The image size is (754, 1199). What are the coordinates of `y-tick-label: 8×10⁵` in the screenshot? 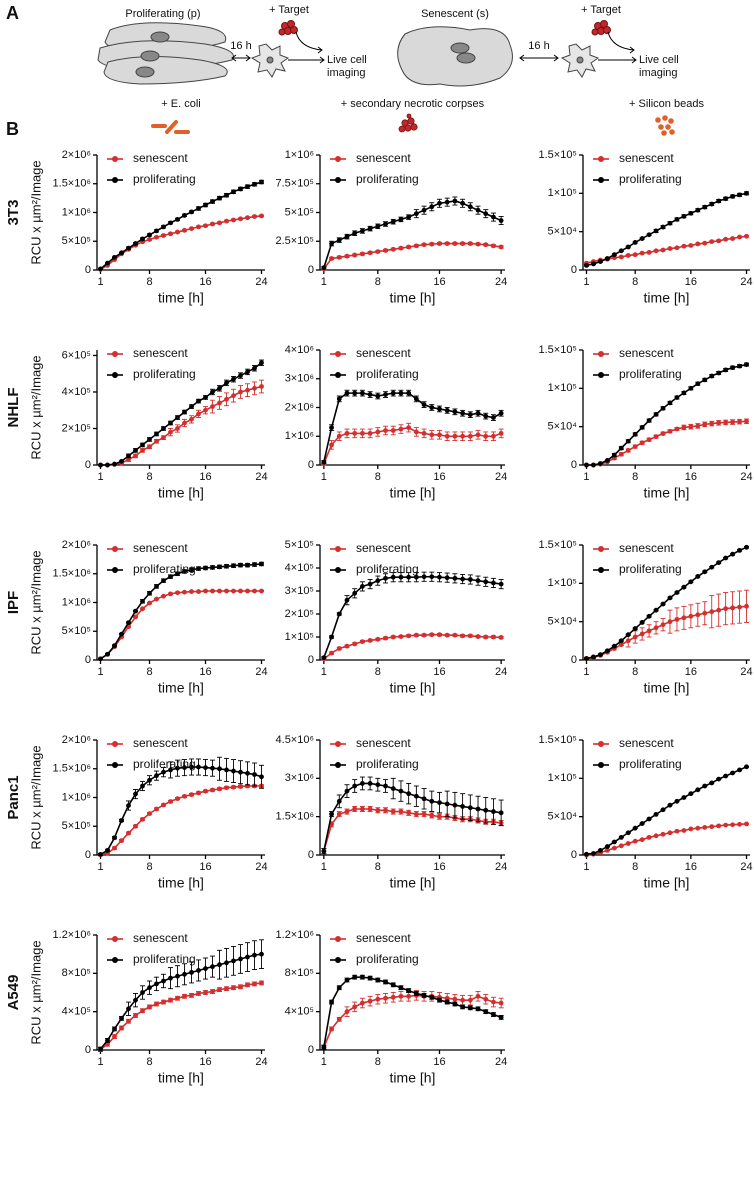 It's located at (76, 973).